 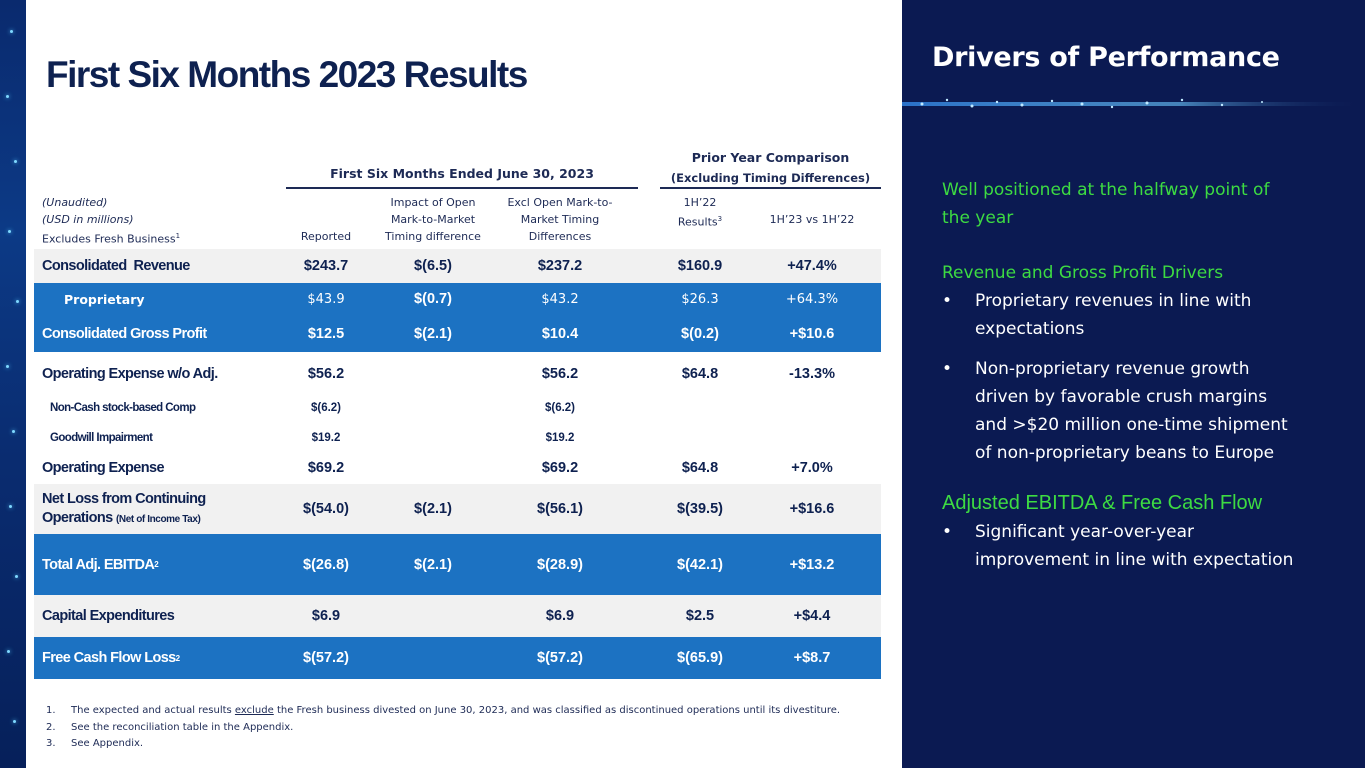 I want to click on cell-change: +64.3%, so click(x=812, y=299).